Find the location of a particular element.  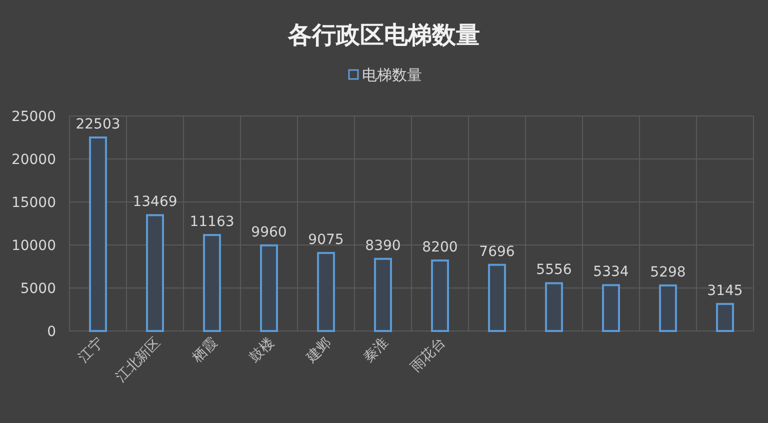

y-tick-label: 15000 is located at coordinates (33, 203).